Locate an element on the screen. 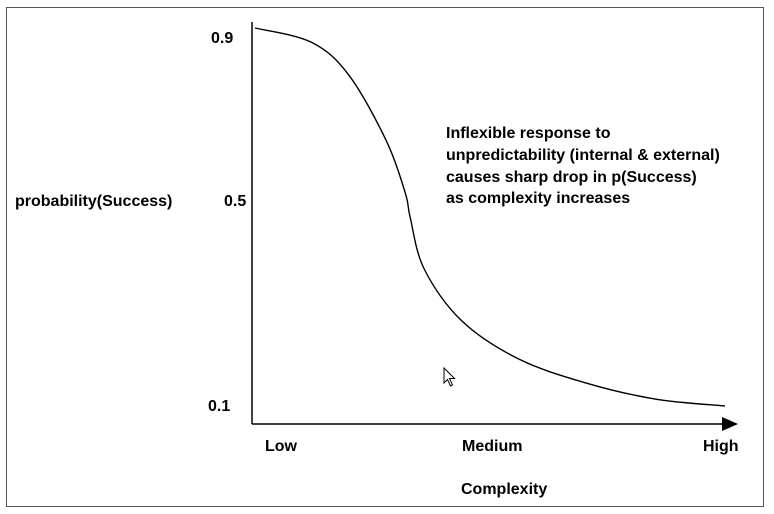  x-axis-arrowhead is located at coordinates (730, 424).